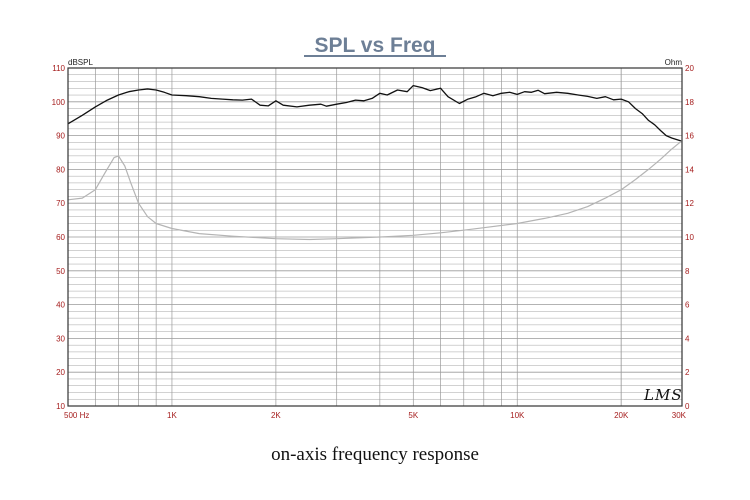 The height and width of the screenshot is (500, 750). Describe the element at coordinates (60, 406) in the screenshot. I see `y-left-tick-label: 10` at that location.